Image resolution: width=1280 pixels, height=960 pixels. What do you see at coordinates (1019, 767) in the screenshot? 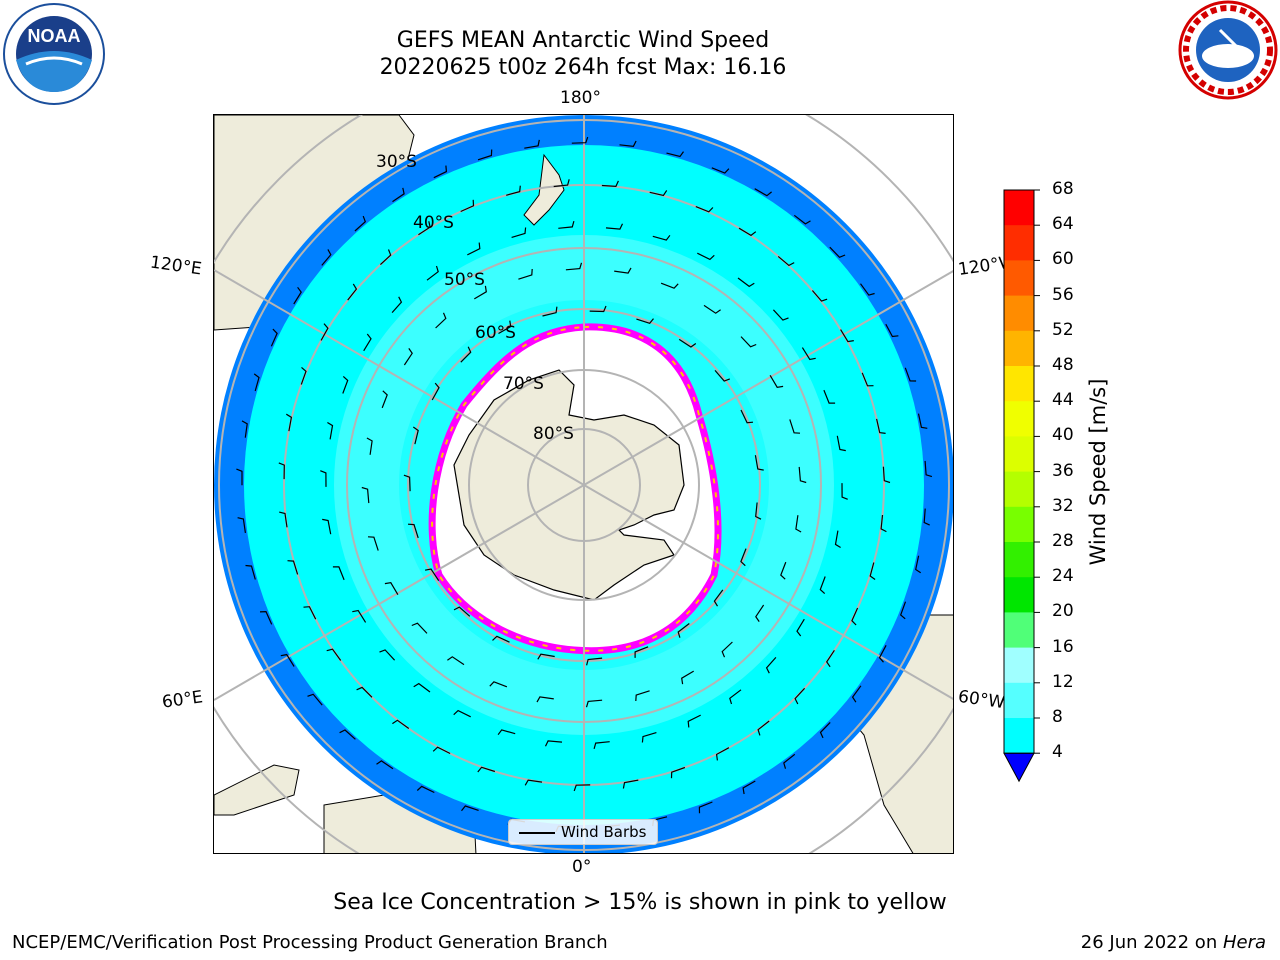
I see `colorbar-extend-arrow` at bounding box center [1019, 767].